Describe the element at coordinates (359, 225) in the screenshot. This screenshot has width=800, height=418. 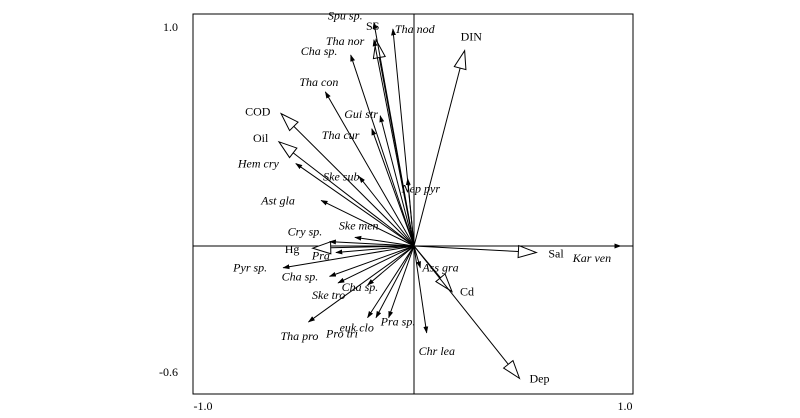
I see `species-label-ske-men-11: Ske men` at that location.